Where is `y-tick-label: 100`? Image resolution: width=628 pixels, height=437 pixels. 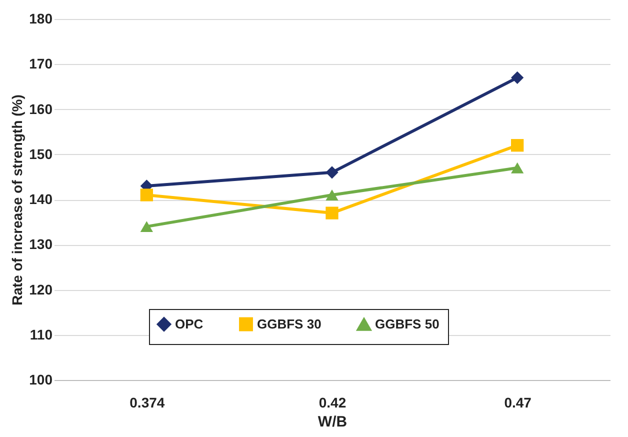 y-tick-label: 100 is located at coordinates (41, 380).